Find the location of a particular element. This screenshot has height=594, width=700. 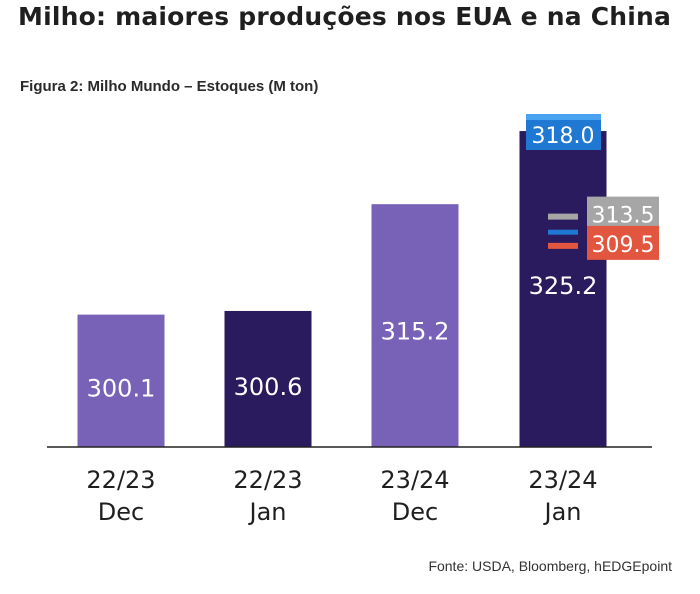

estimate-label: 318.0 is located at coordinates (563, 136).